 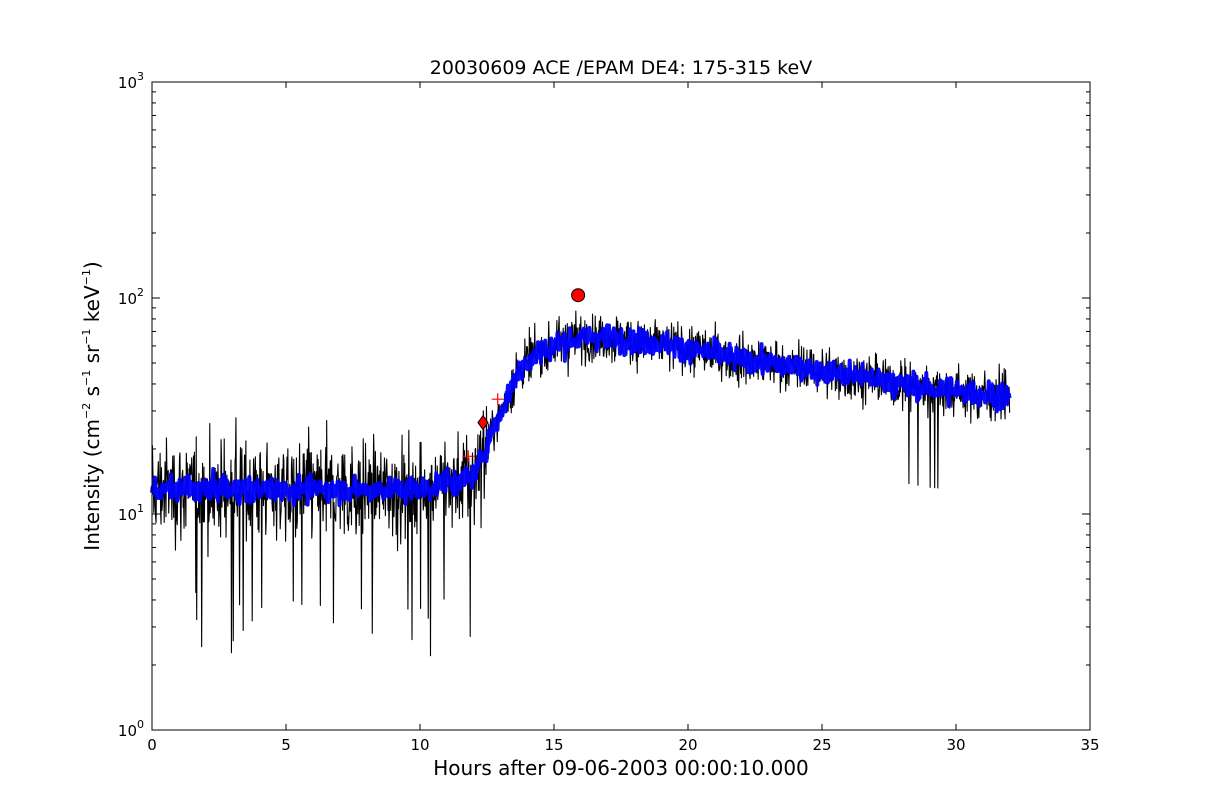 What do you see at coordinates (524, 375) in the screenshot?
I see `event-markers` at bounding box center [524, 375].